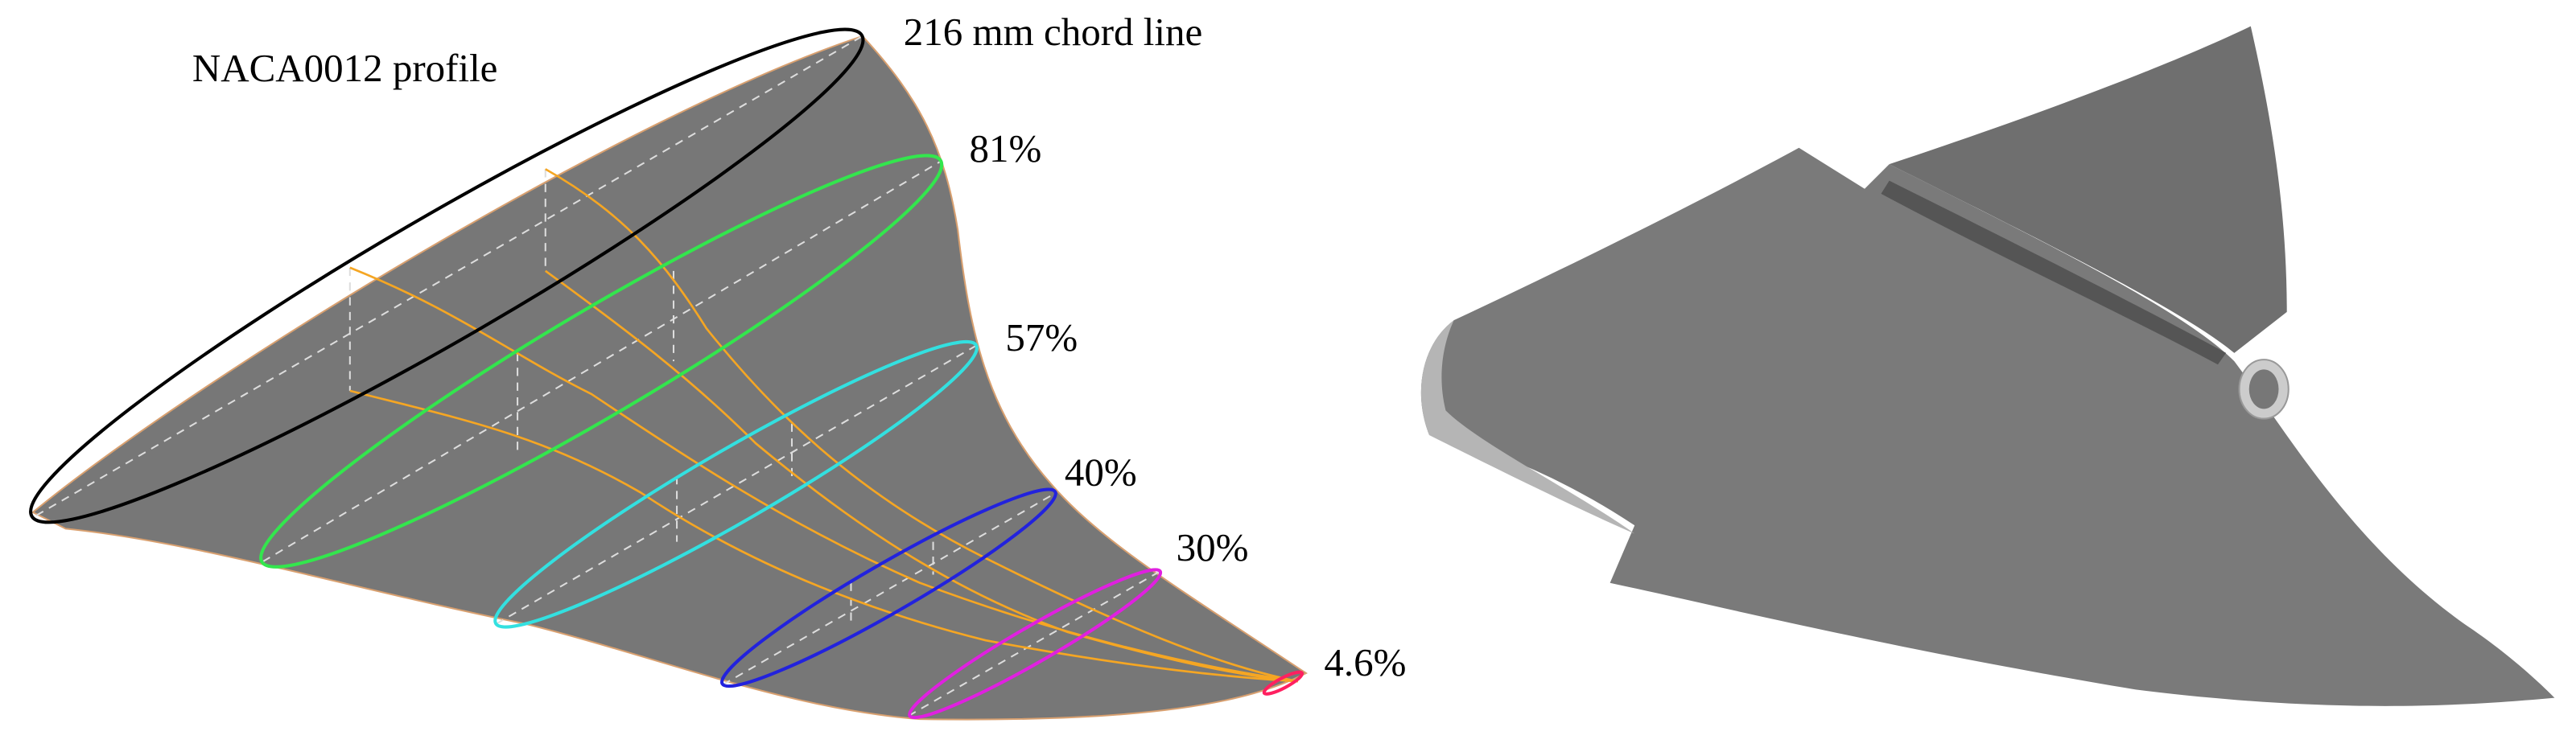 This screenshot has height=752, width=2576. Describe the element at coordinates (1365, 662) in the screenshot. I see `section-label: 4.6%` at that location.